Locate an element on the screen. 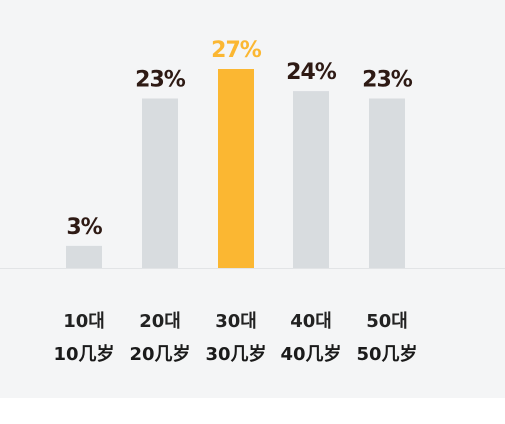  value-label-2: 23% is located at coordinates (160, 79).